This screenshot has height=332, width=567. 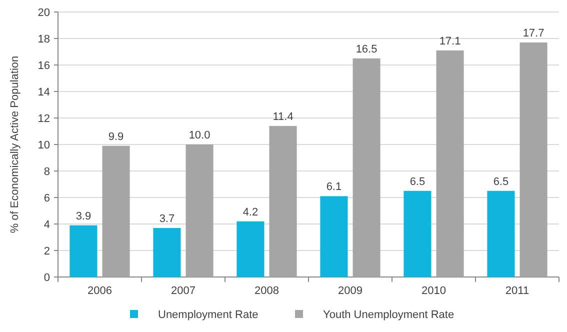 I want to click on y-tick-label: 16, so click(x=44, y=66).